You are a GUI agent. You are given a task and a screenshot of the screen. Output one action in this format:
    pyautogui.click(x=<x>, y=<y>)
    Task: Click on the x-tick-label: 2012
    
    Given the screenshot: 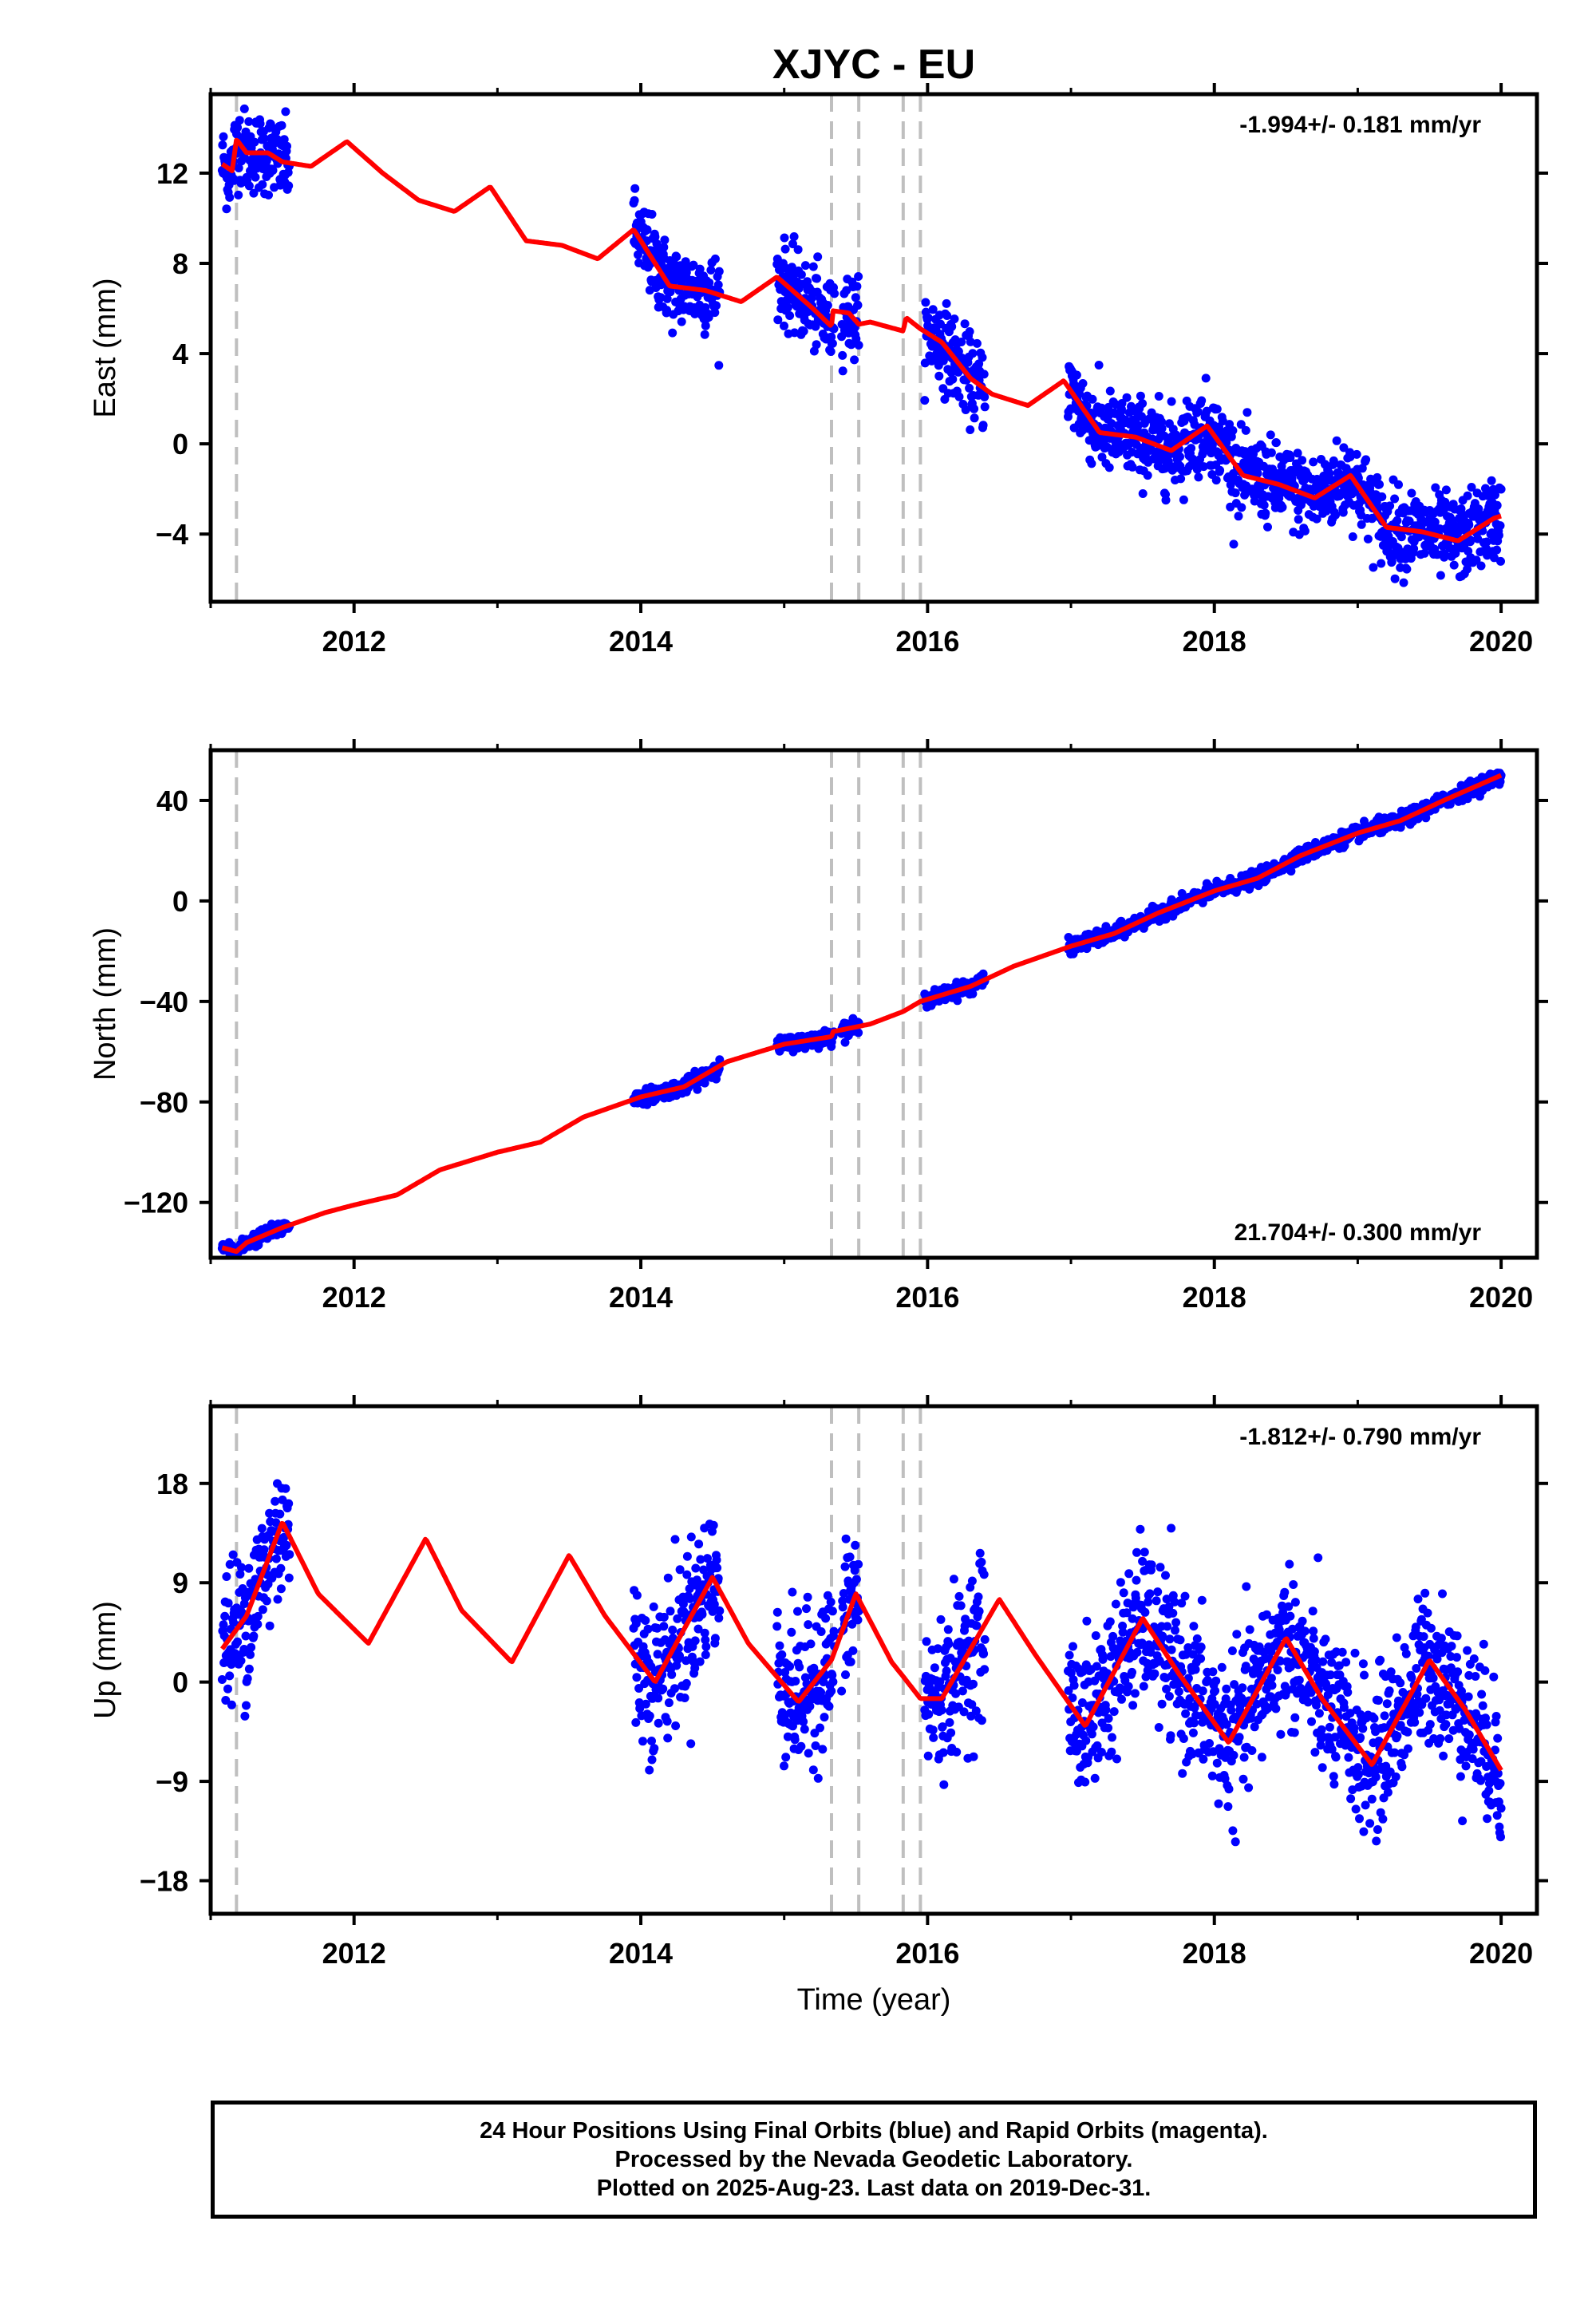 What is the action you would take?
    pyautogui.click(x=354, y=1297)
    